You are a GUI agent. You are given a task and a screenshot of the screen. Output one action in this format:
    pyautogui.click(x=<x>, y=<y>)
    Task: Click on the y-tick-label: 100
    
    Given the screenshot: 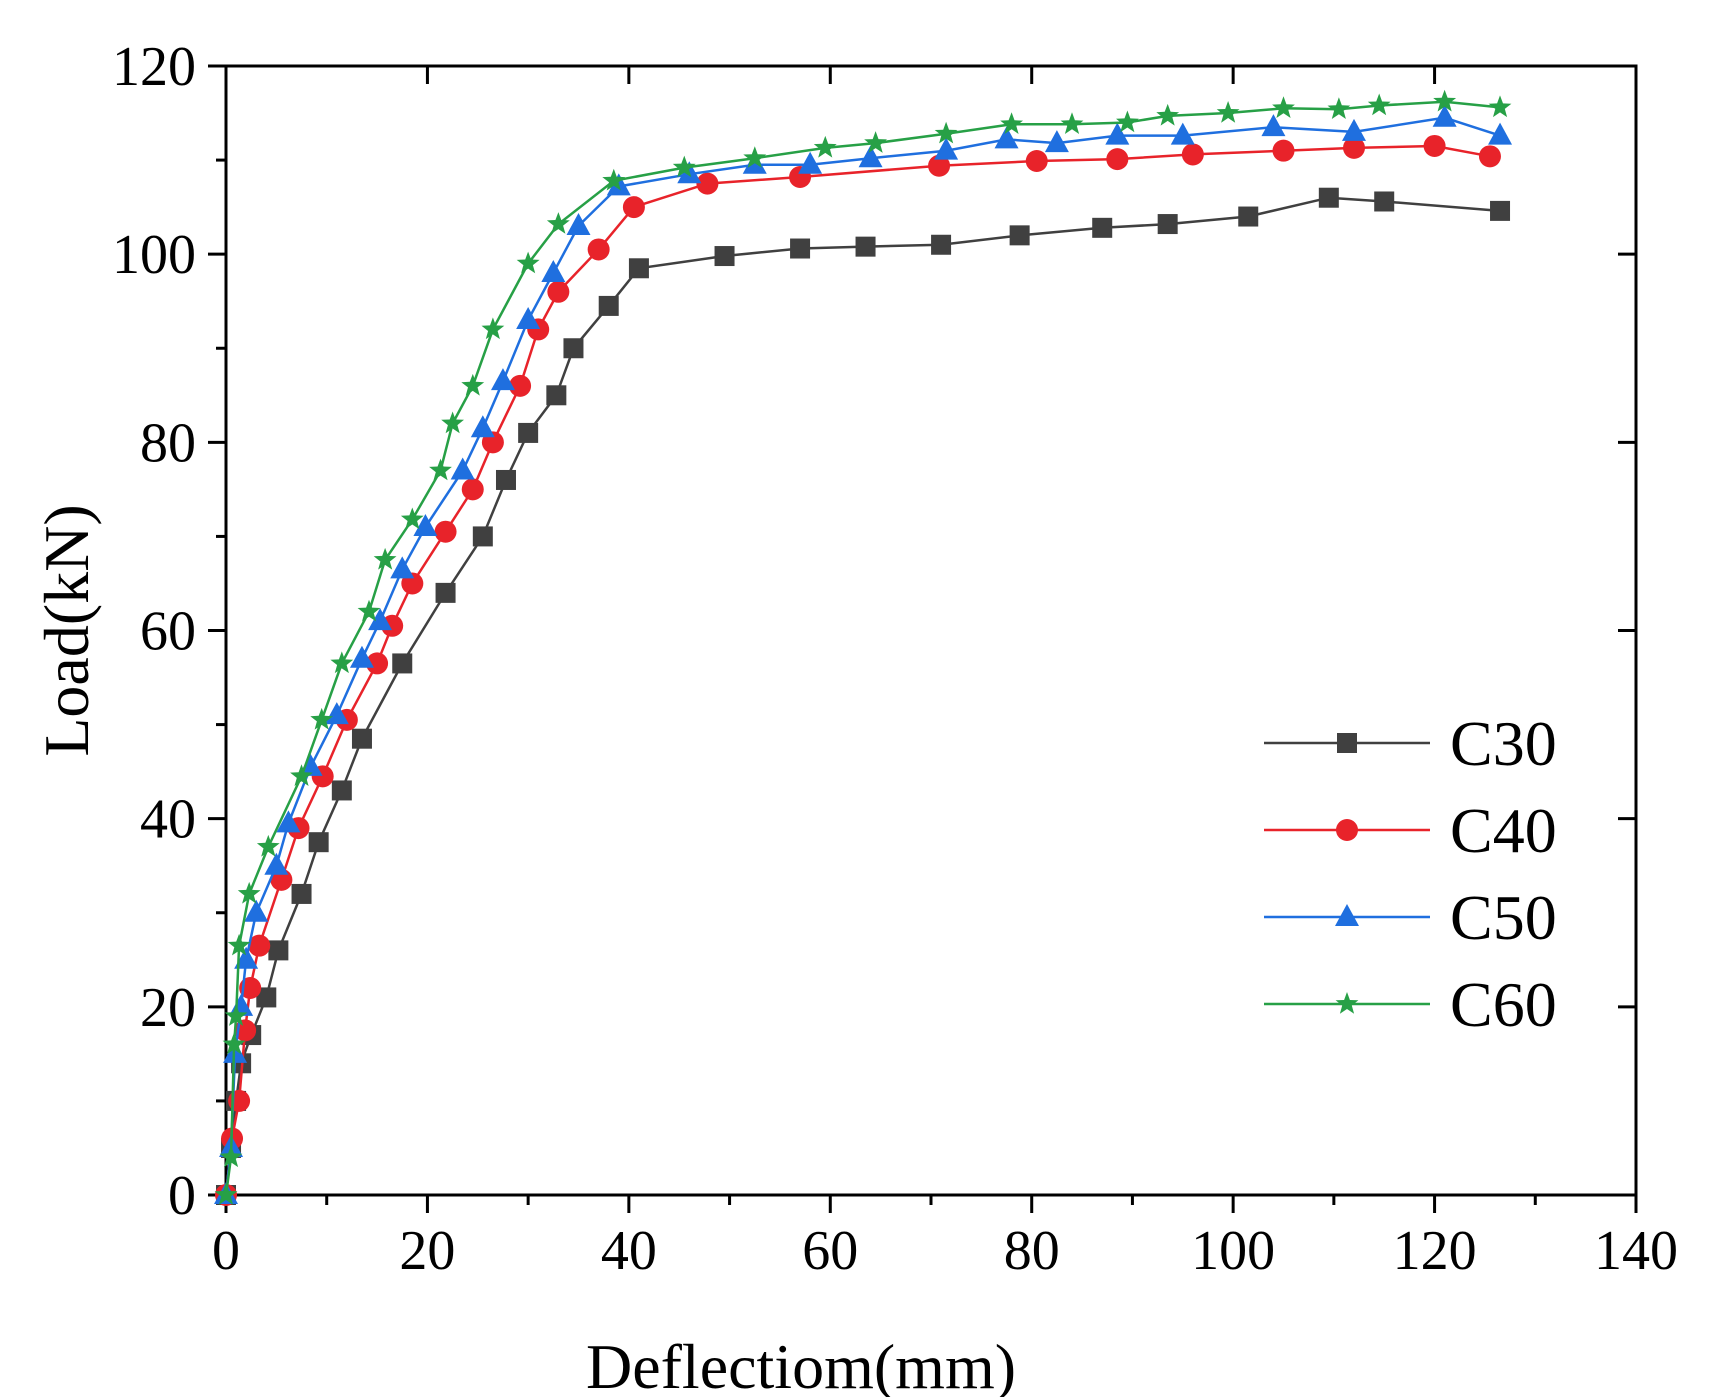 What is the action you would take?
    pyautogui.click(x=154, y=255)
    